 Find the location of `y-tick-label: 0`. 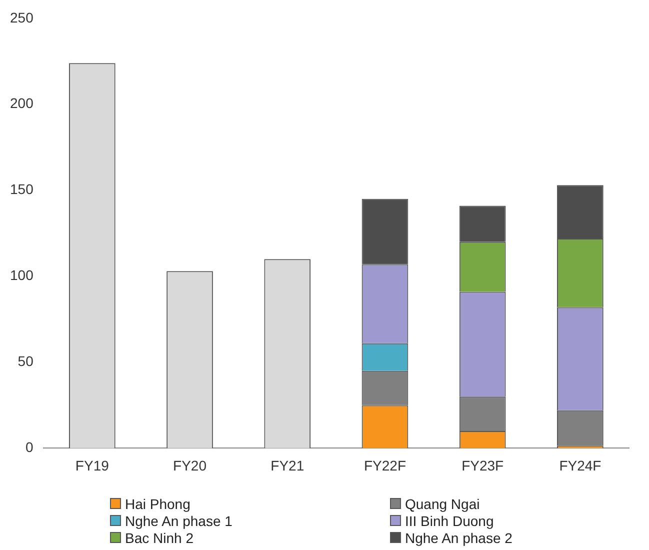

y-tick-label: 0 is located at coordinates (30, 447).